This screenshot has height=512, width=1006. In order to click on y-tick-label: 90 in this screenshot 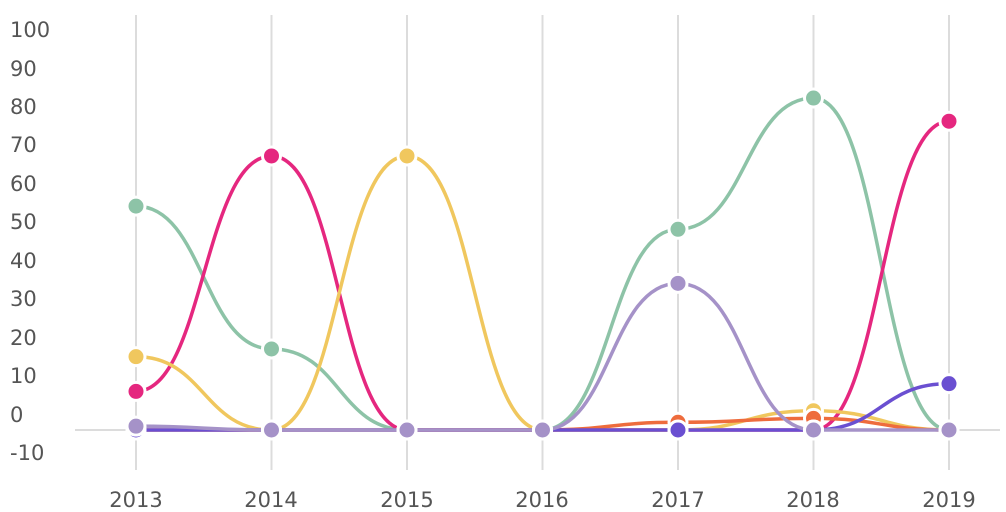, I will do `click(23, 69)`.